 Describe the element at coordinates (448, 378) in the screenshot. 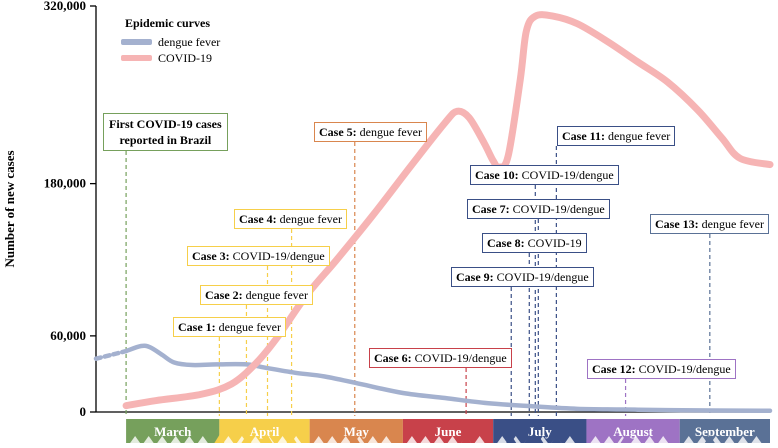

I see `series-dengue-fever` at that location.